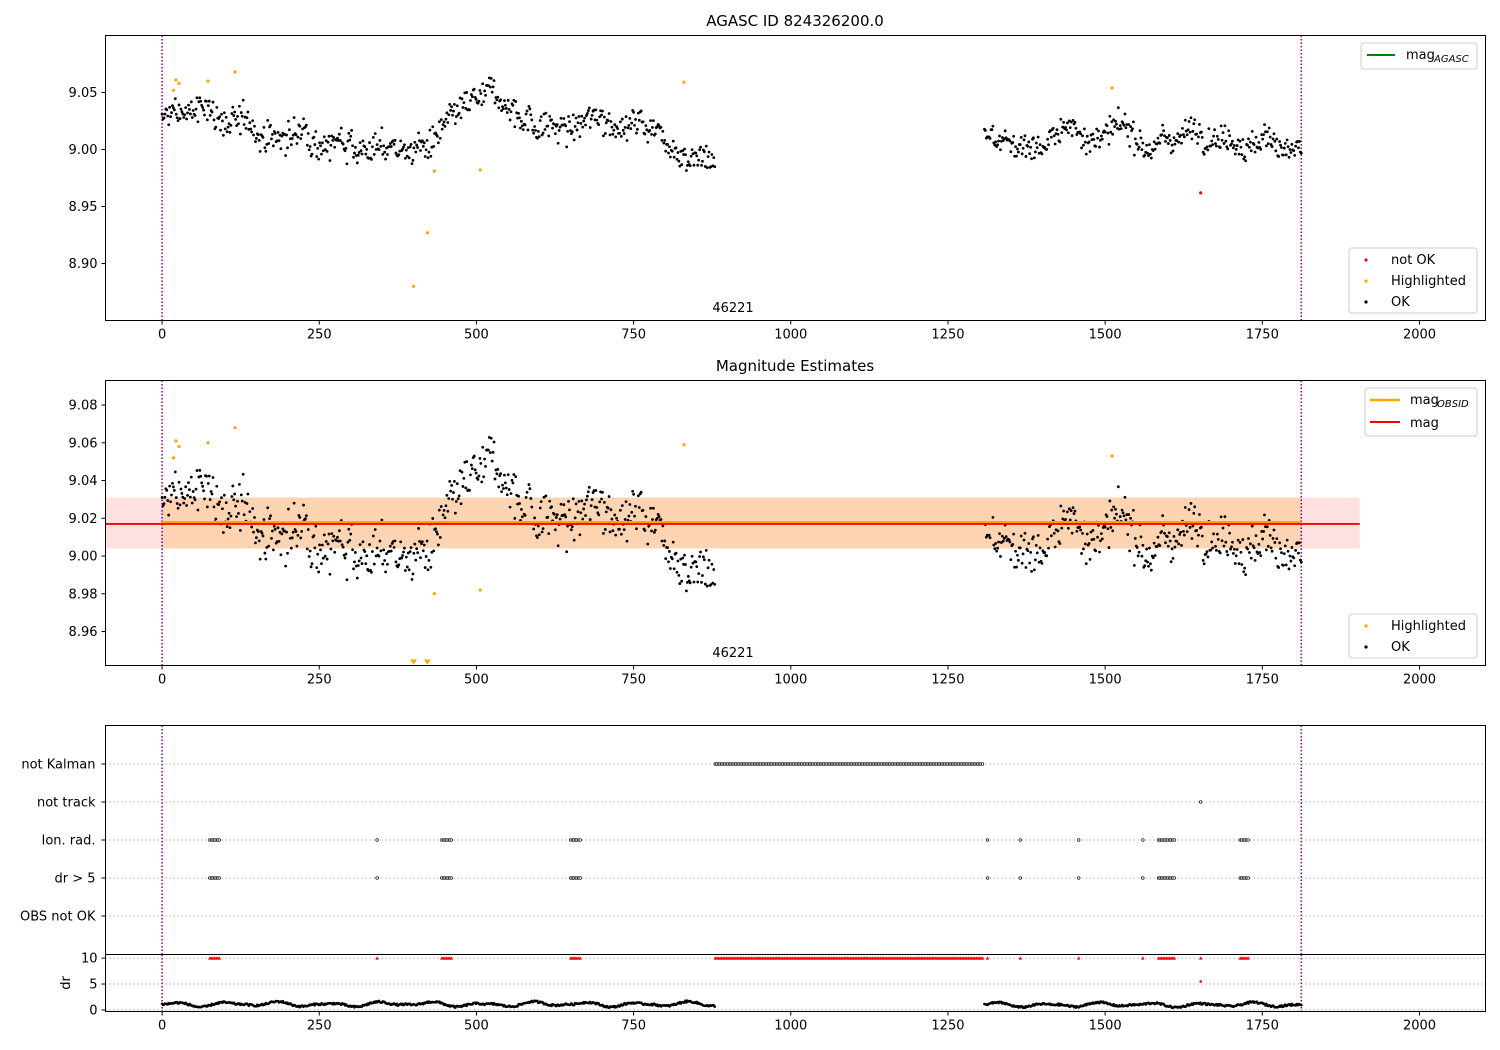 Image resolution: width=1500 pixels, height=1050 pixels. What do you see at coordinates (83, 264) in the screenshot?
I see `y-tick-label: 8.90` at bounding box center [83, 264].